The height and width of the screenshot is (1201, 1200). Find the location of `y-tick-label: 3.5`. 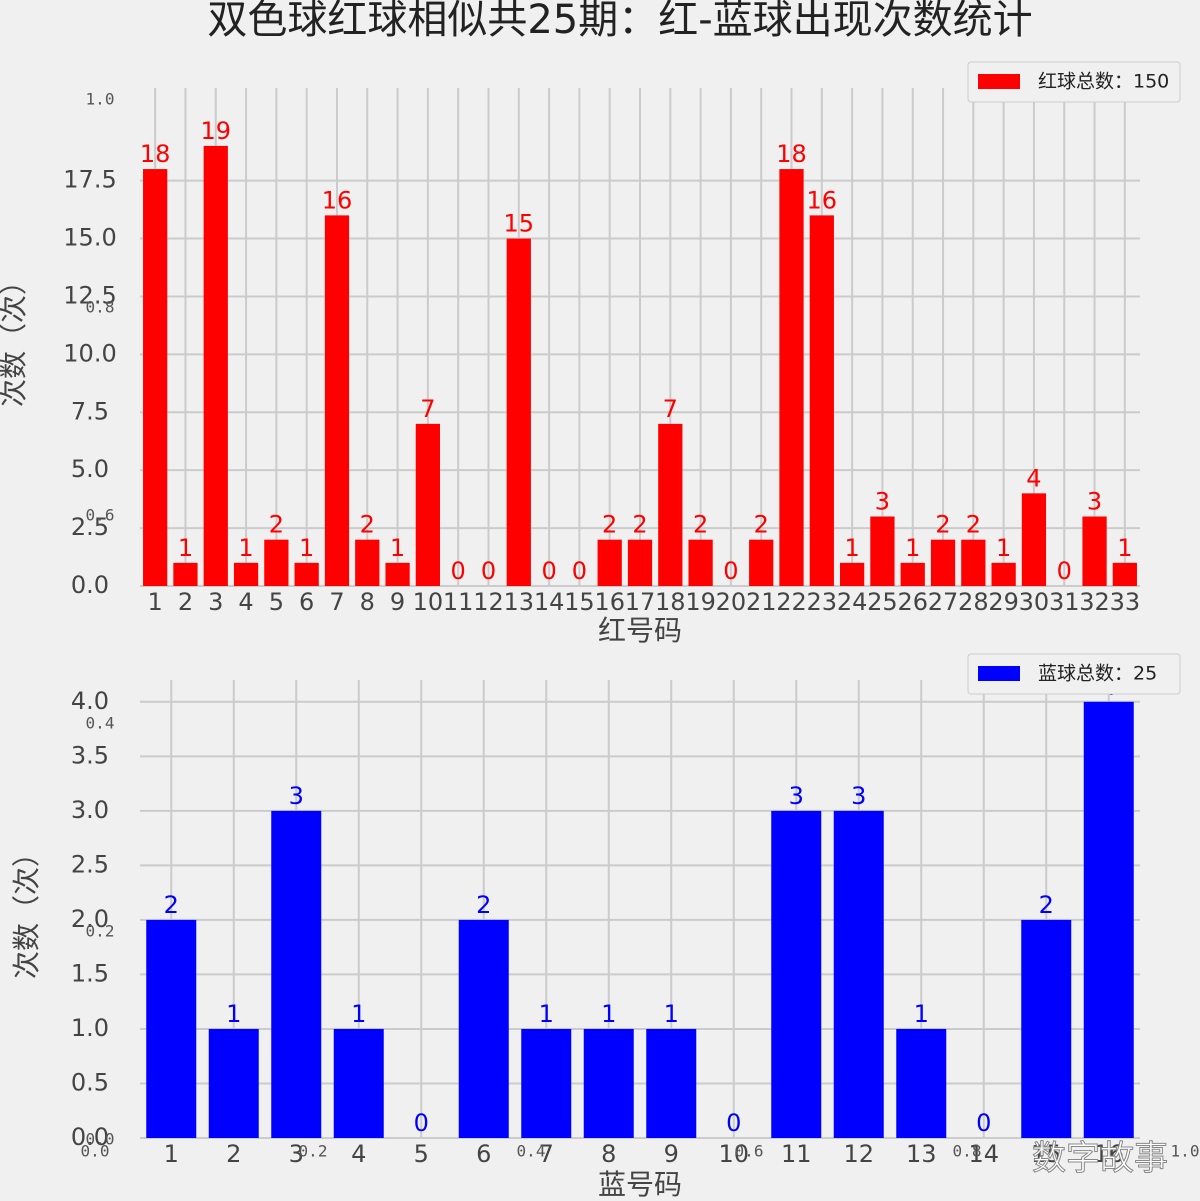

y-tick-label: 3.5 is located at coordinates (90, 755).